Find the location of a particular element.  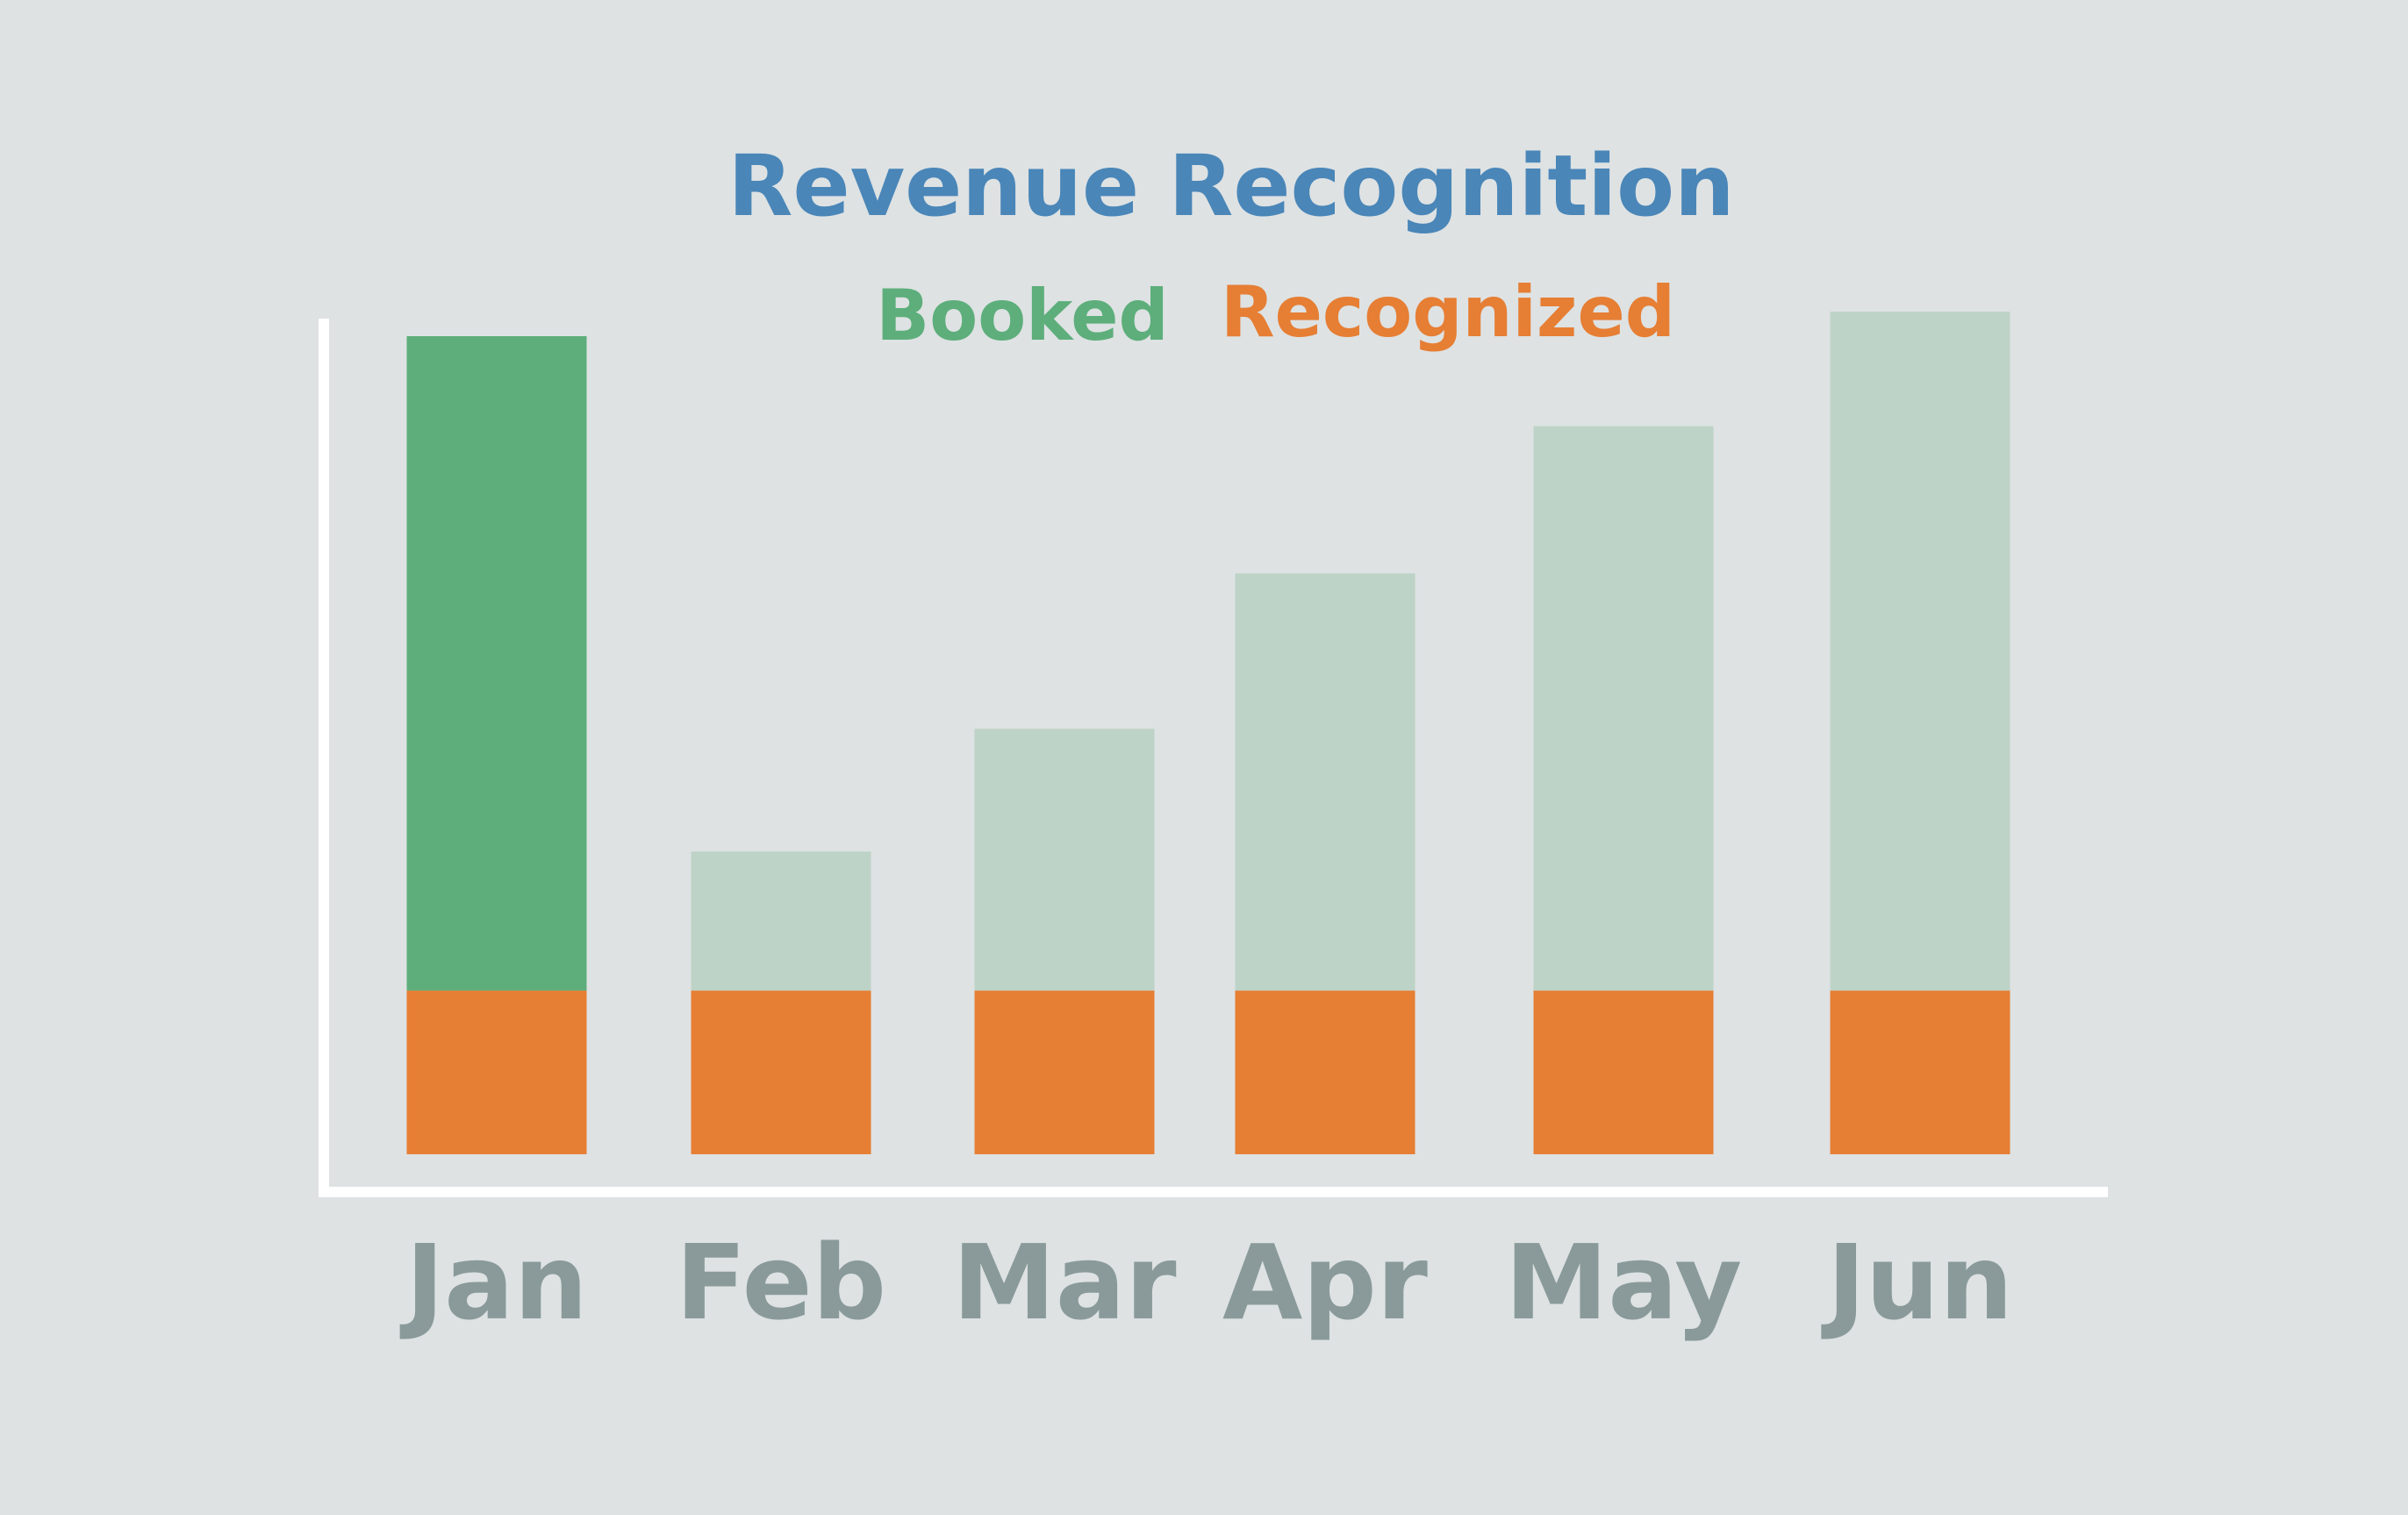

bar-booked-jun is located at coordinates (1920, 651).